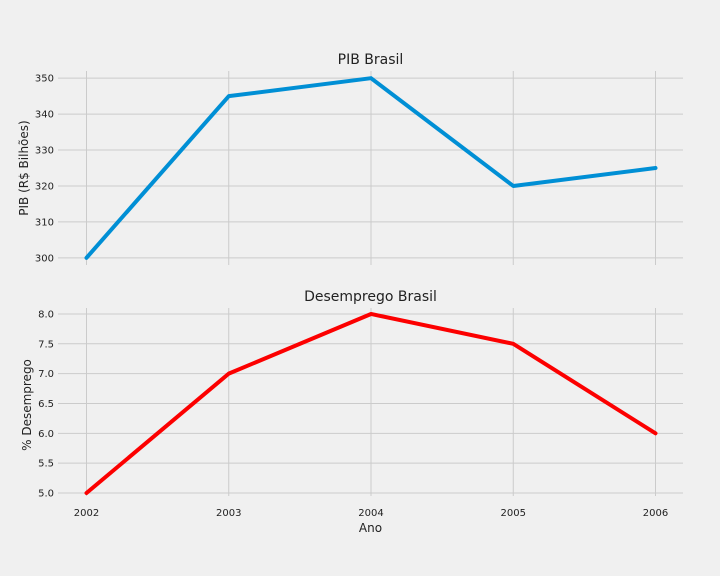 This screenshot has height=576, width=720. Describe the element at coordinates (46, 344) in the screenshot. I see `des-y-tick-label: 7.5` at that location.